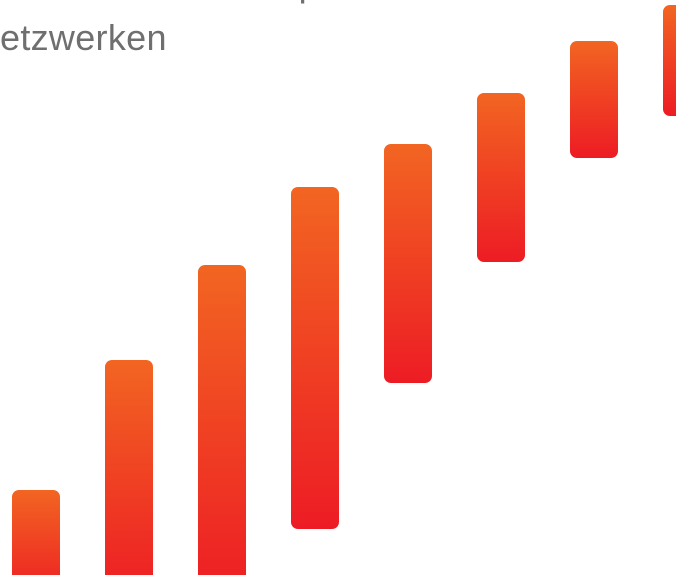  Describe the element at coordinates (280, 35) in the screenshot. I see `headline-text: Unternehmenskooperationen in etzwerken` at that location.